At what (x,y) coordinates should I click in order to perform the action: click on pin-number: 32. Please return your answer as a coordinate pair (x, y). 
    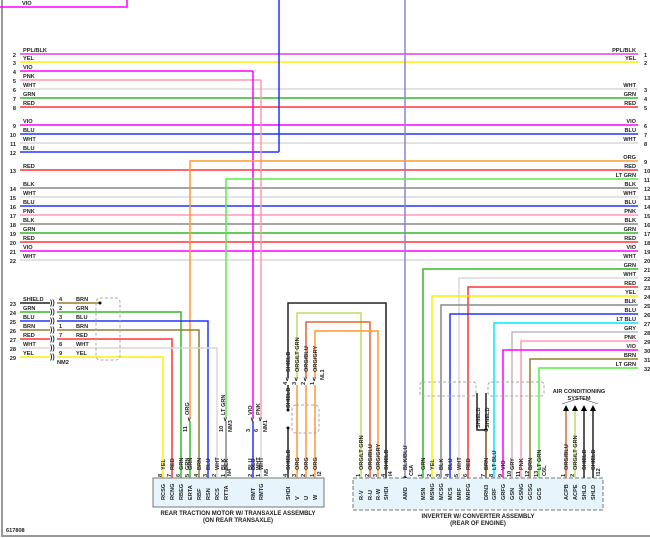
    Looking at the image, I should click on (647, 370).